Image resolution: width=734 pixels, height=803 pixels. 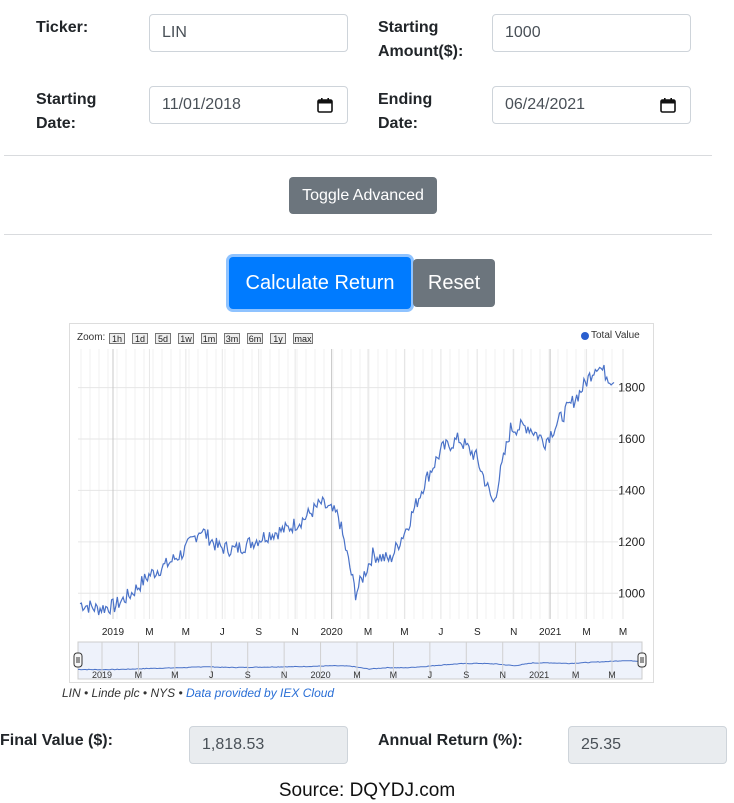 What do you see at coordinates (186, 338) in the screenshot?
I see `zoom-button-1w: 1w` at bounding box center [186, 338].